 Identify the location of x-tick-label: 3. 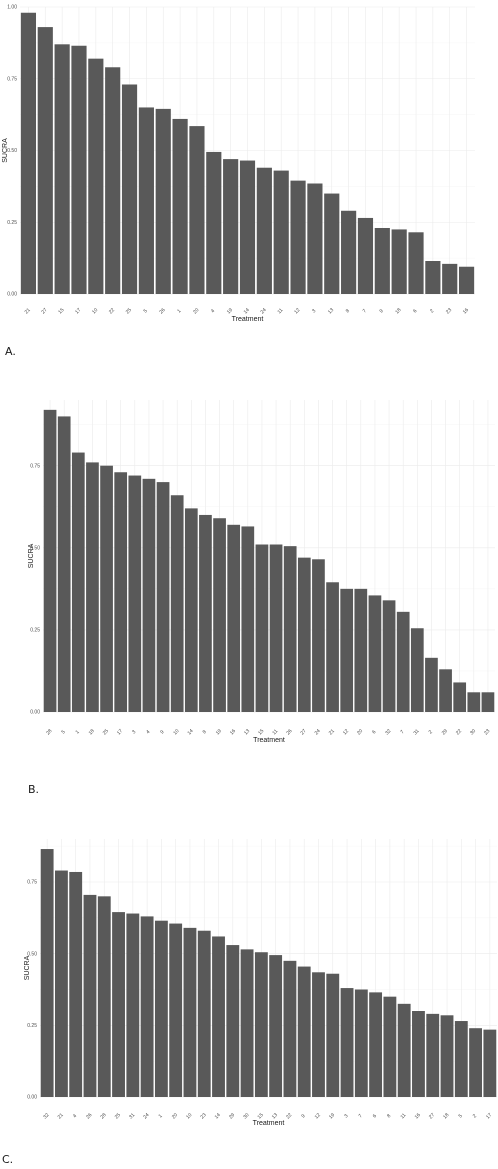
(346, 1116).